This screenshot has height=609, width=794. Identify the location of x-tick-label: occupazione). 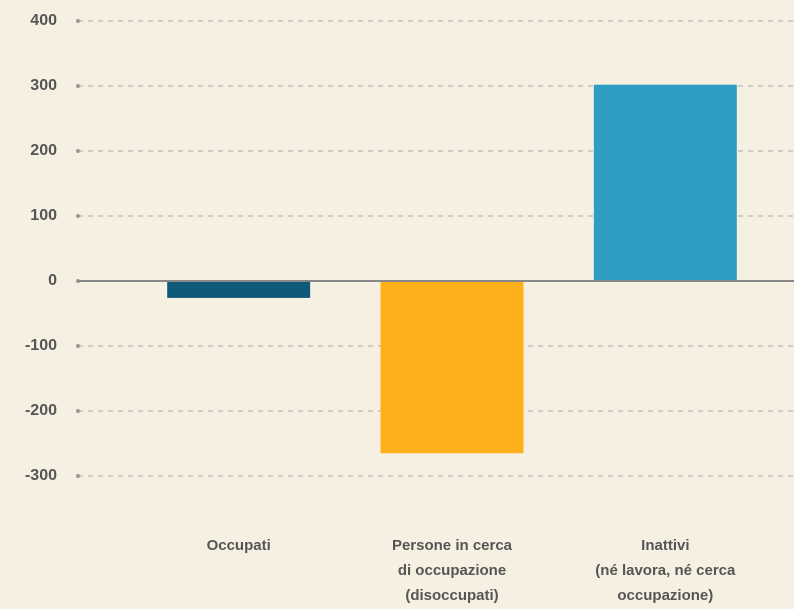
(665, 595).